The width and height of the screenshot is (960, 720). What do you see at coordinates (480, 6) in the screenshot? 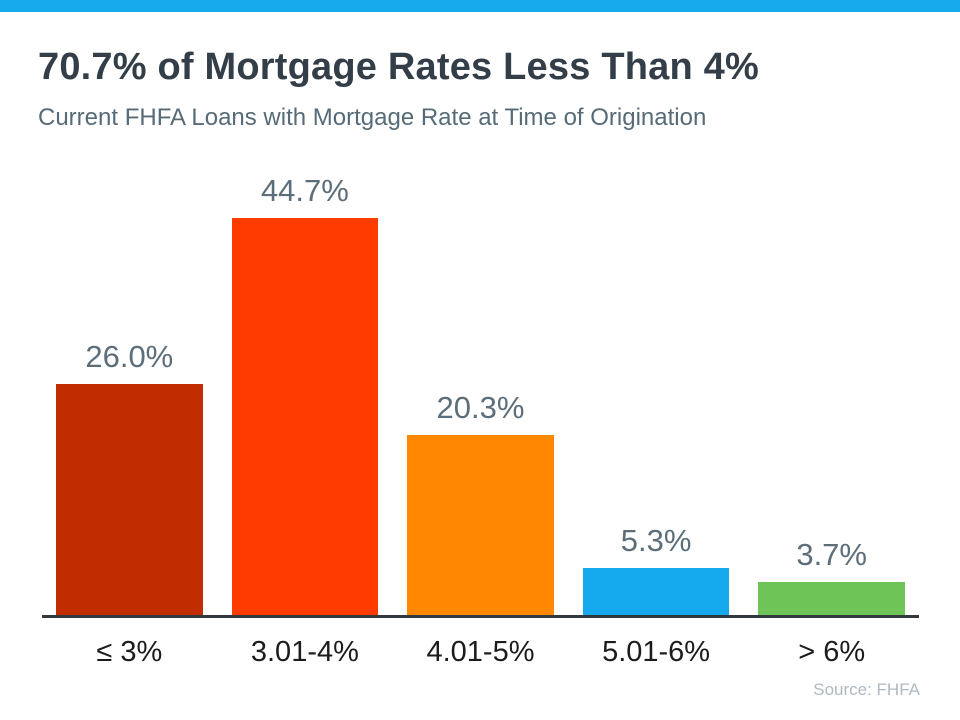
I see `accent-bar` at bounding box center [480, 6].